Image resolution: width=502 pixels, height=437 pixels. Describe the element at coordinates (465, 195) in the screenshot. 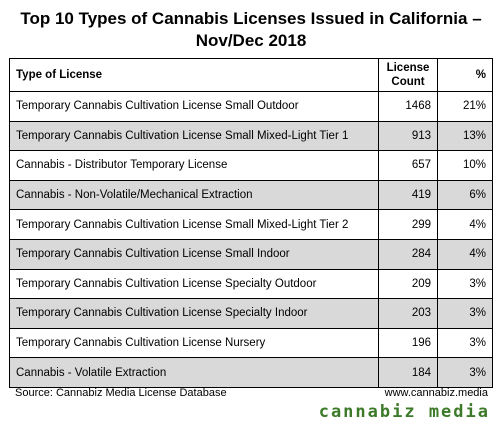

I see `percent-cell: 6%` at that location.